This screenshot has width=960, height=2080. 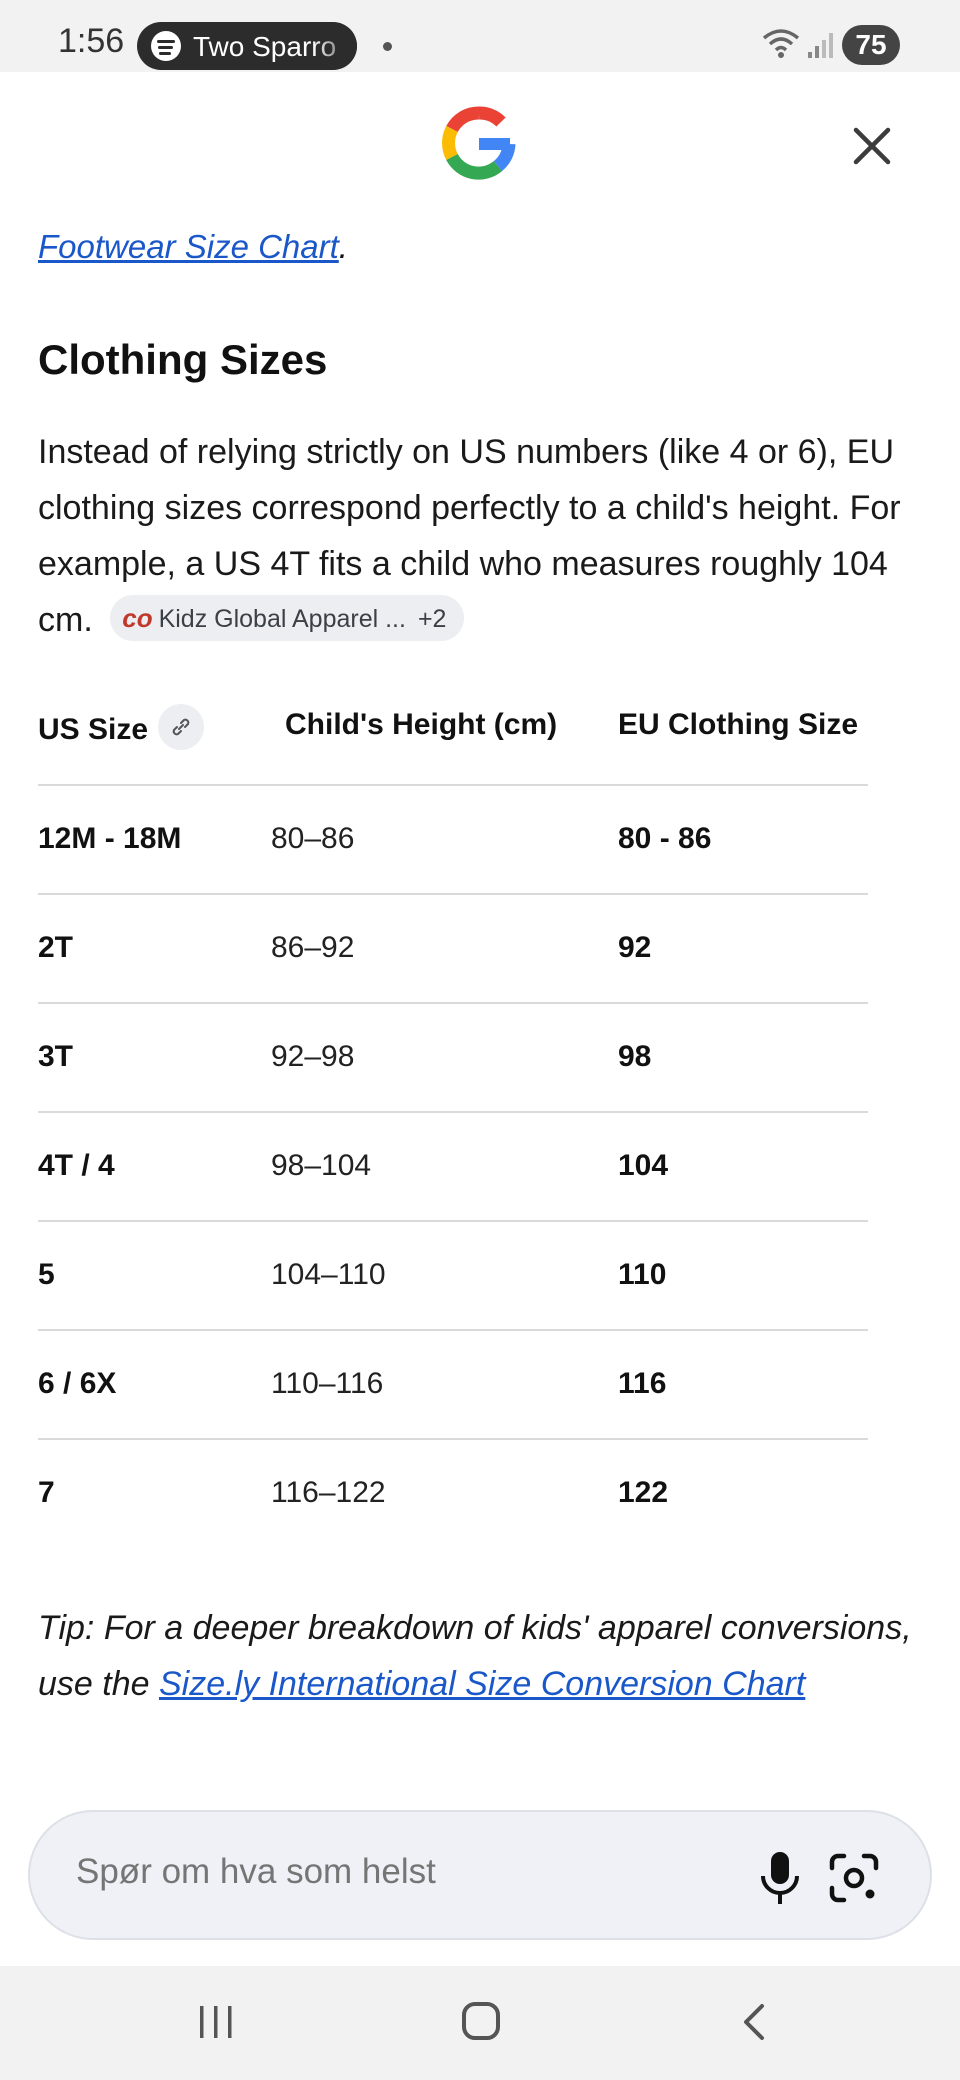 I want to click on cell-height: 92–98, so click(x=313, y=1056).